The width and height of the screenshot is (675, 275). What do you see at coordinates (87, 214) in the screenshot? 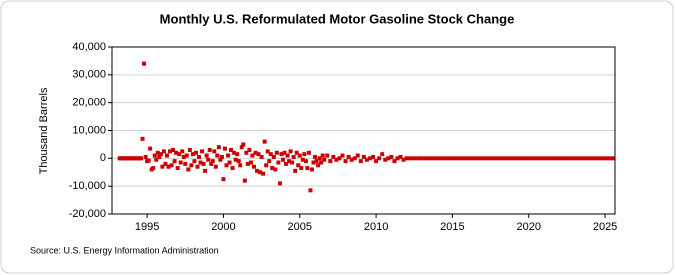
I see `y-tick-label: -20,000` at bounding box center [87, 214].